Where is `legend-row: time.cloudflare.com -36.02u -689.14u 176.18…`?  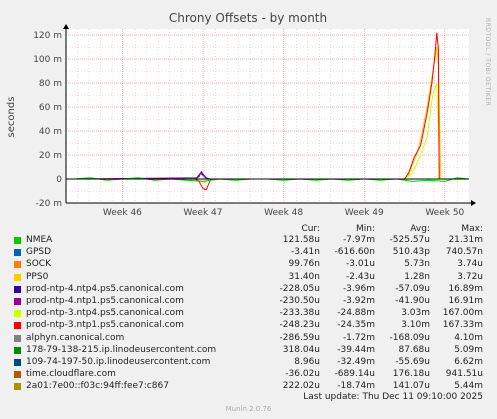
legend-row: time.cloudflare.com -36.02u -689.14u 176.18… is located at coordinates (255, 375).